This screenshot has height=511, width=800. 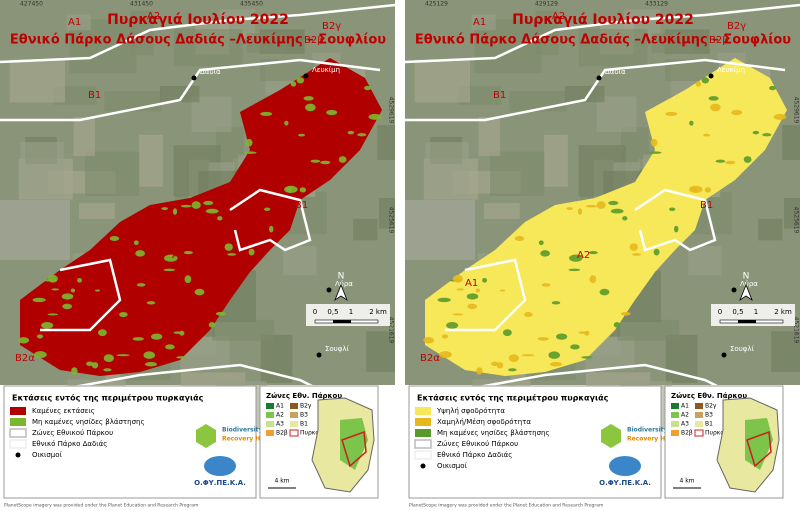 I want to click on legend-label: Οικισμοί, so click(x=452, y=466).